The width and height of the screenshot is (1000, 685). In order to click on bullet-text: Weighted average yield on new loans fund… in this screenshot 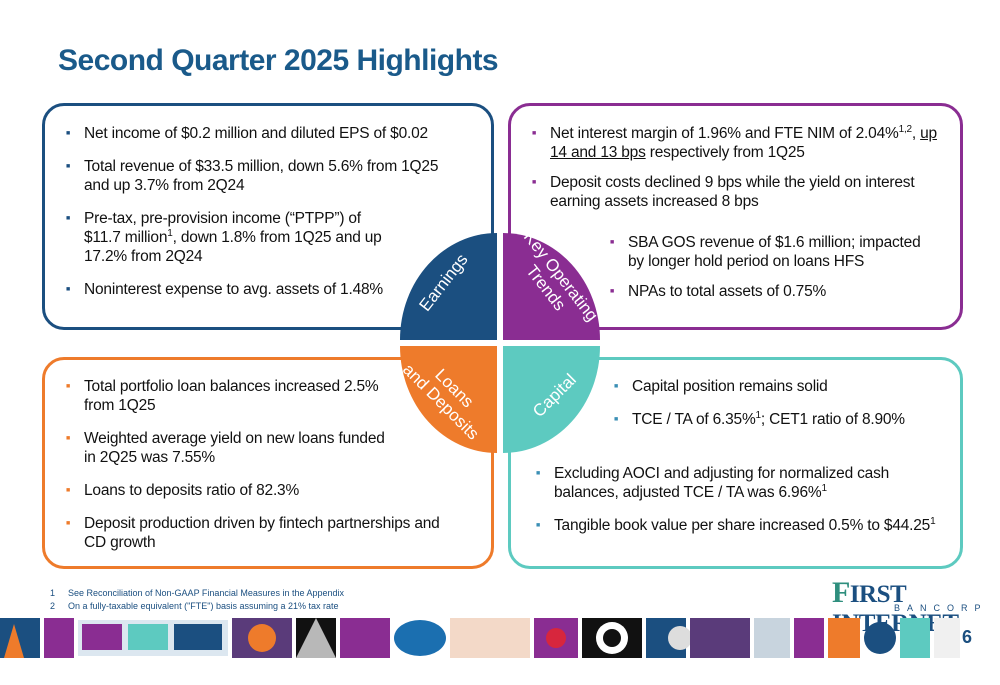, I will do `click(234, 438)`.